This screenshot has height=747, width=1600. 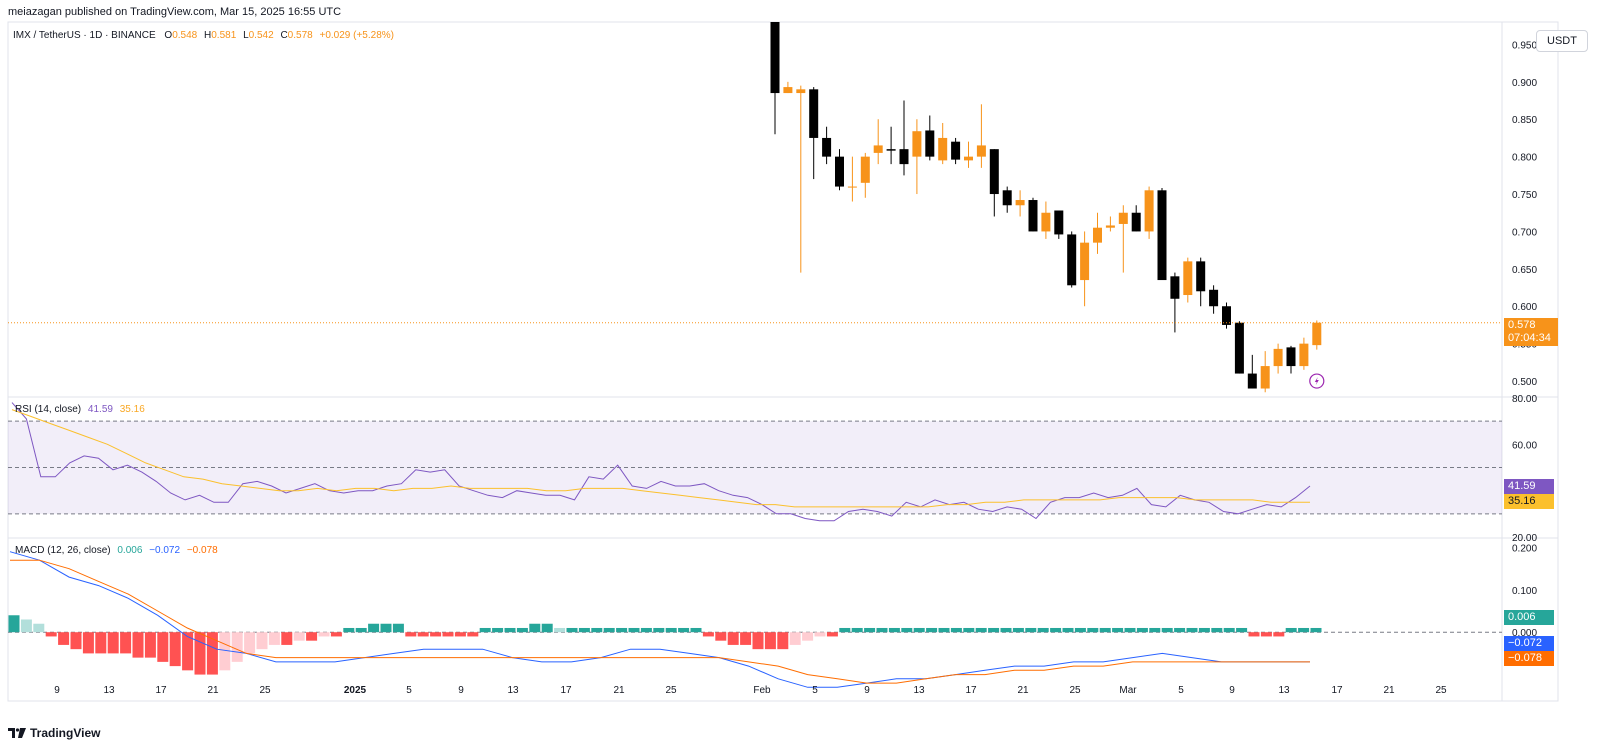 I want to click on tradingview-logo: TradingView, so click(x=54, y=733).